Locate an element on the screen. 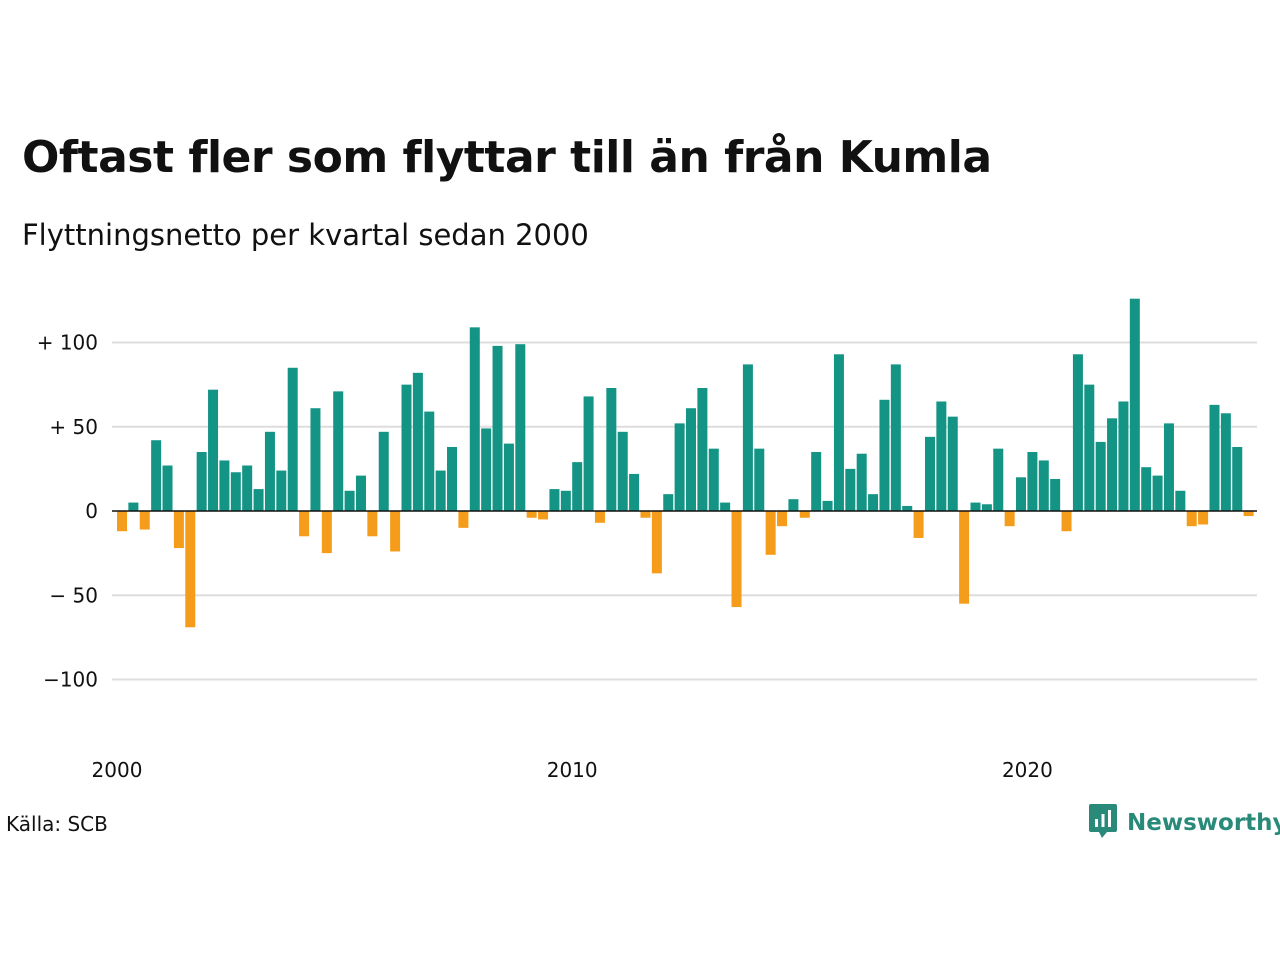 The width and height of the screenshot is (1280, 960). brand-name: Newsworthy is located at coordinates (1203, 823).